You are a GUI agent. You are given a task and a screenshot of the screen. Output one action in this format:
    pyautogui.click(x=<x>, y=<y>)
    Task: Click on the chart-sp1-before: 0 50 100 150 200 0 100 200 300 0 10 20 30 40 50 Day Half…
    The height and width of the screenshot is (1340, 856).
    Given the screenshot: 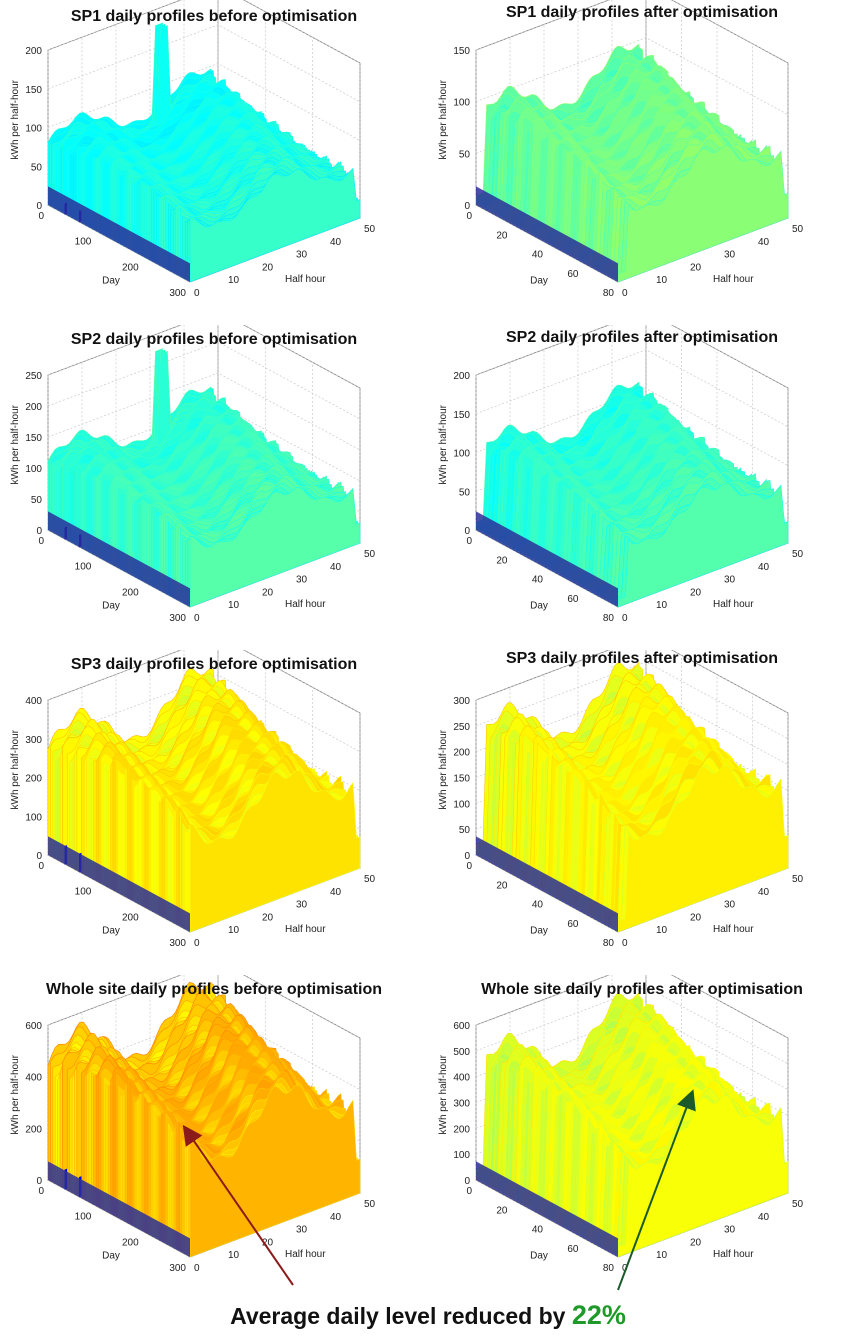 What is the action you would take?
    pyautogui.click(x=214, y=162)
    